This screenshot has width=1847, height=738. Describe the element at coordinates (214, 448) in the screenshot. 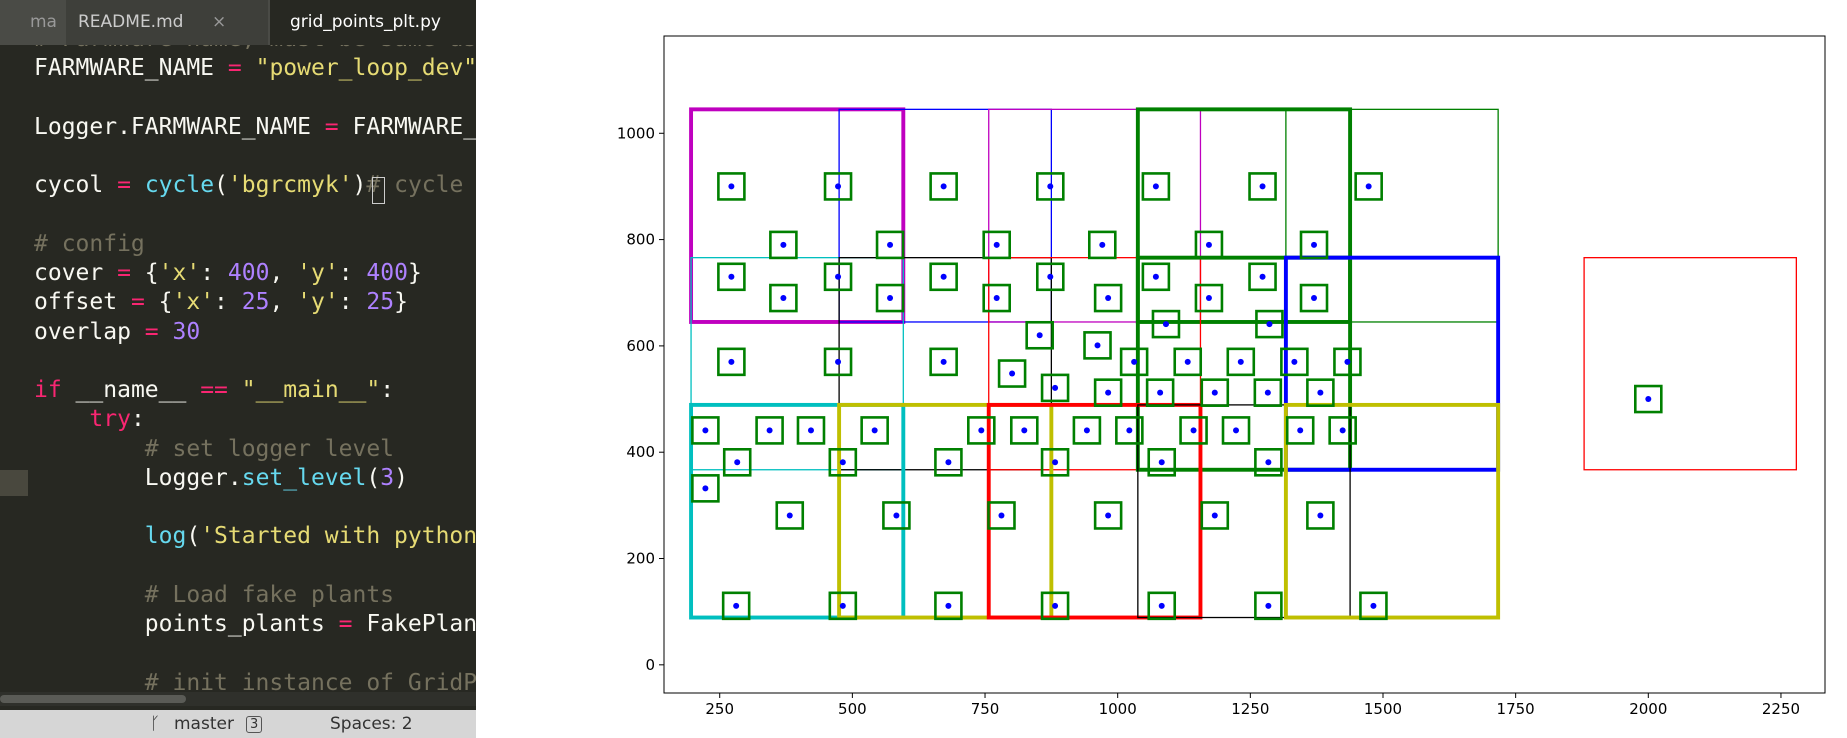

I see `code-token: # set logger level` at that location.